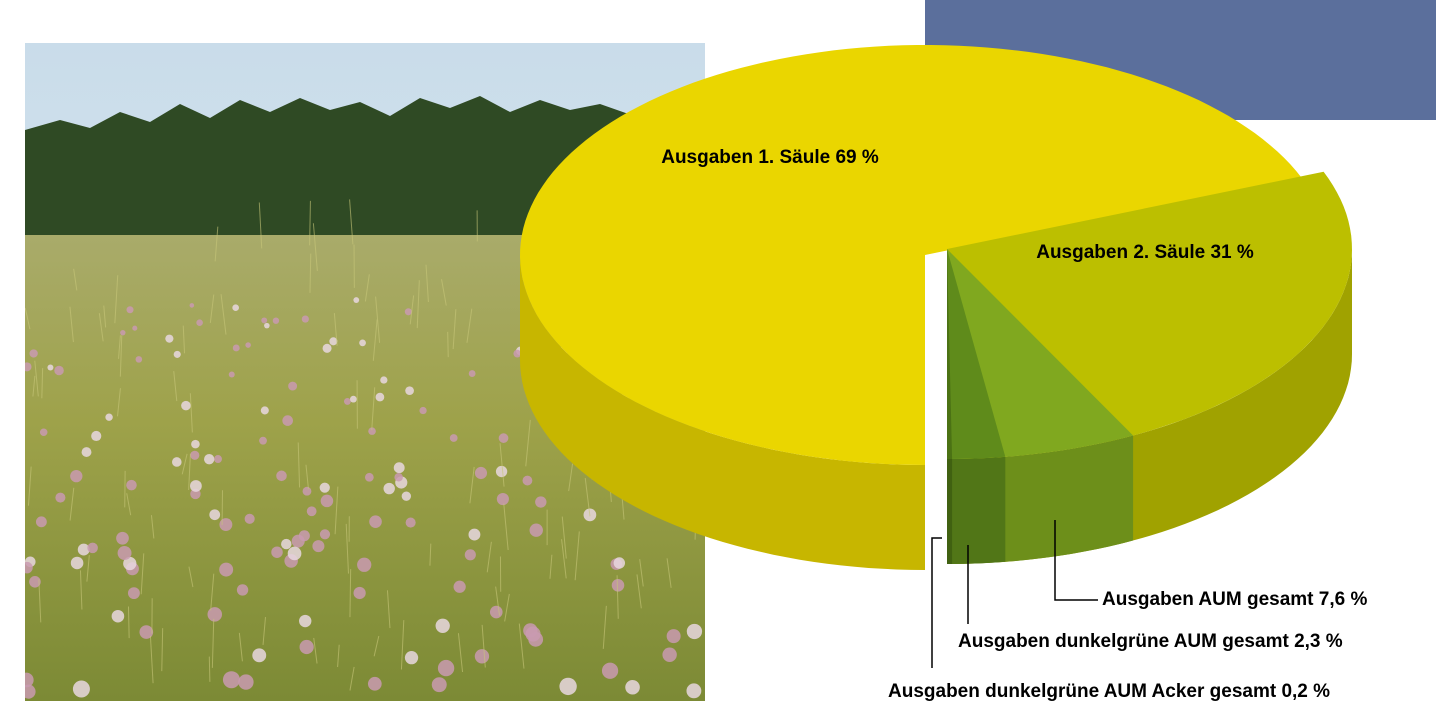 The image size is (1436, 701). What do you see at coordinates (1150, 641) in the screenshot?
I see `sub-slice-label: Ausgaben dunkelgrüne AUM gesamt 2,3 %` at bounding box center [1150, 641].